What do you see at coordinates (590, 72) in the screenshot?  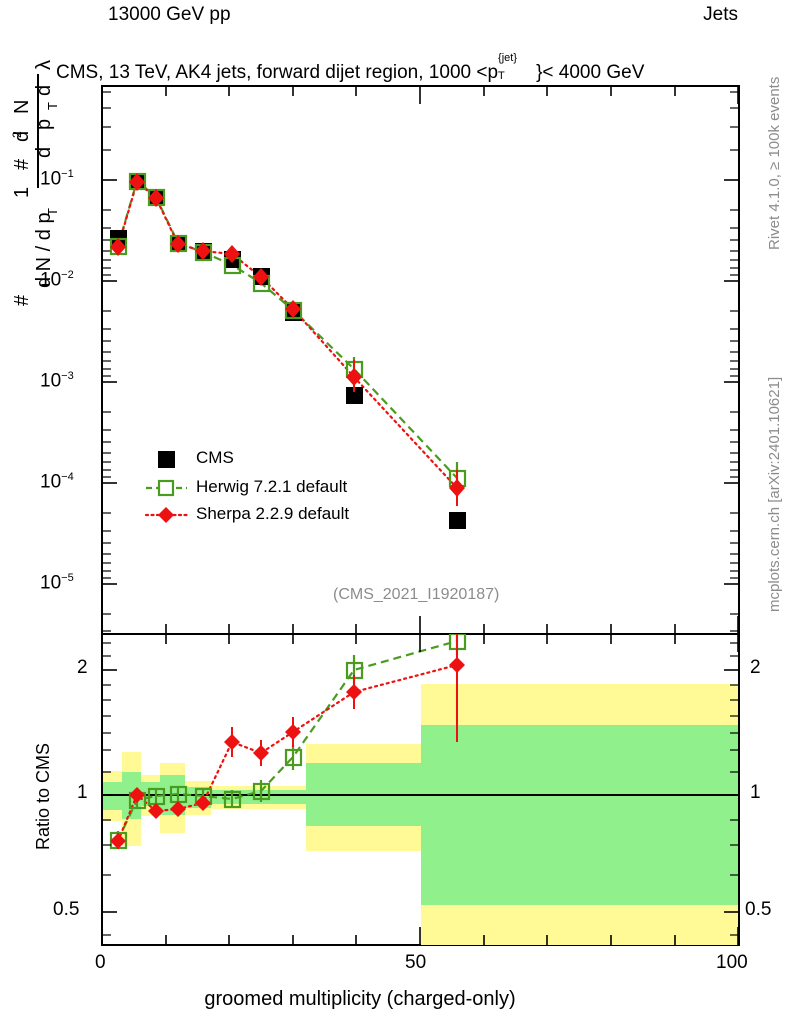 I see `plot-title-tail: }< 4000 GeV` at bounding box center [590, 72].